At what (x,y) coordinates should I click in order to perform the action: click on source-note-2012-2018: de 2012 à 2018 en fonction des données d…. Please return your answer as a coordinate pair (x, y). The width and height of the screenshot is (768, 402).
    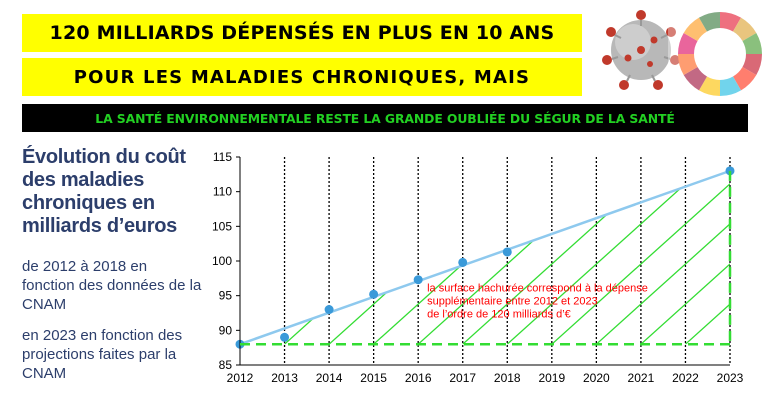
    Looking at the image, I should click on (112, 285).